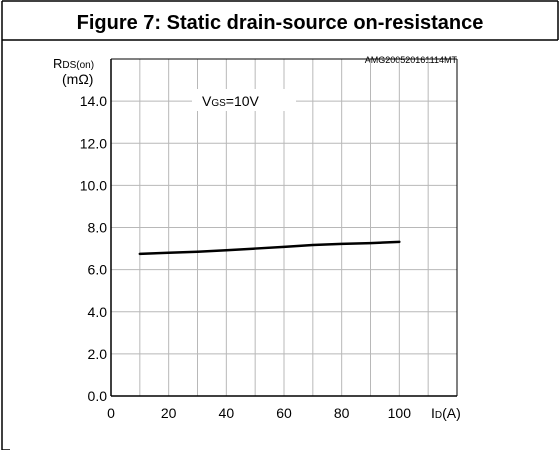 This screenshot has width=560, height=455. I want to click on y-tick-label: 12.0, so click(93, 143).